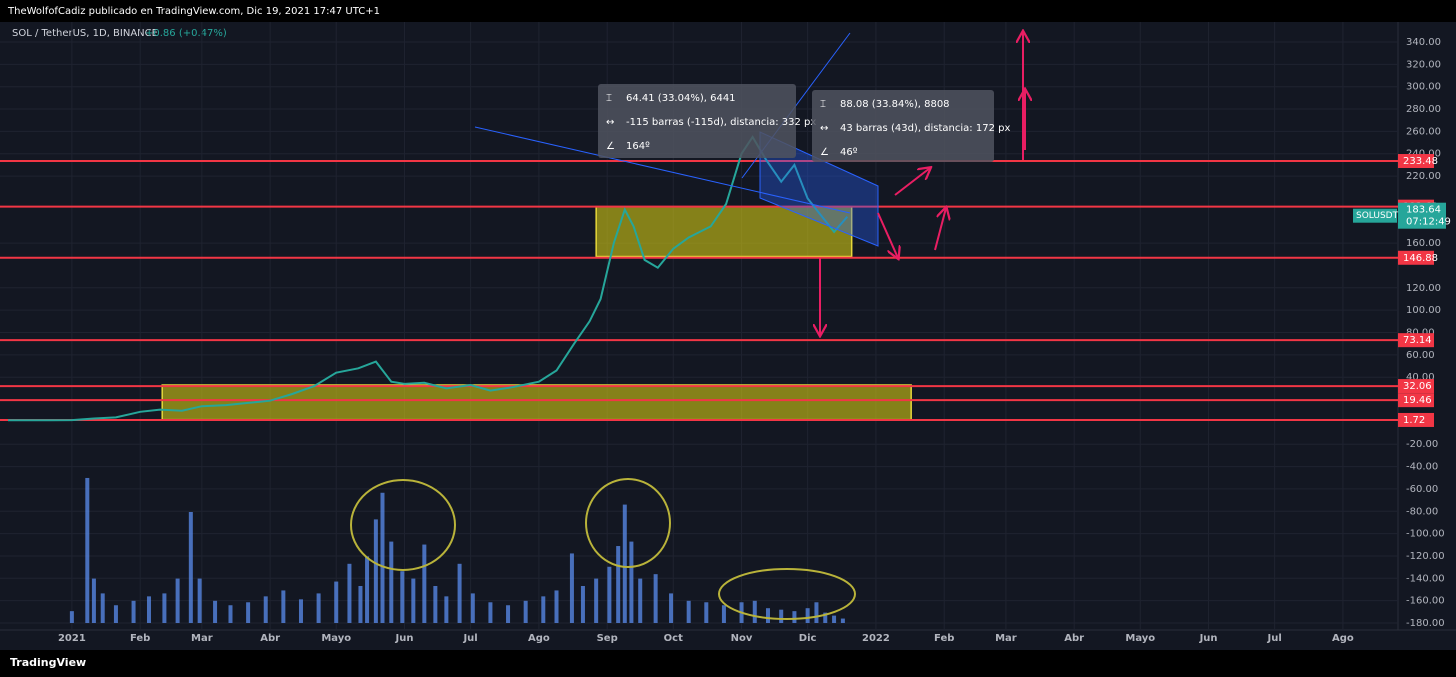 Image resolution: width=1456 pixels, height=677 pixels. What do you see at coordinates (628, 523) in the screenshot?
I see `highlight` at bounding box center [628, 523].